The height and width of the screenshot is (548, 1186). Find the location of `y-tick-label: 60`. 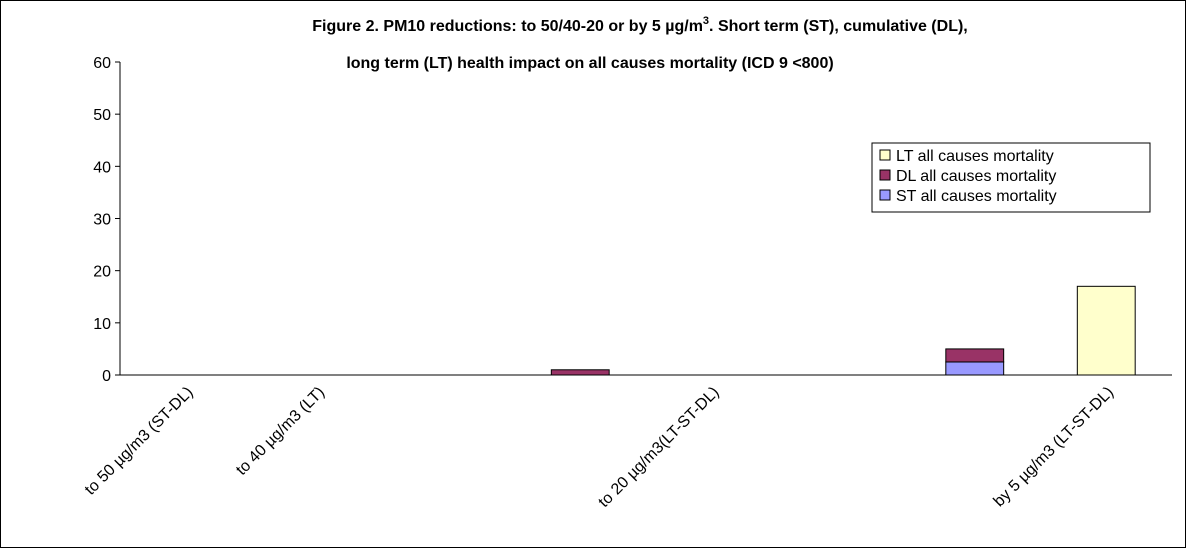

y-tick-label: 60 is located at coordinates (102, 63).